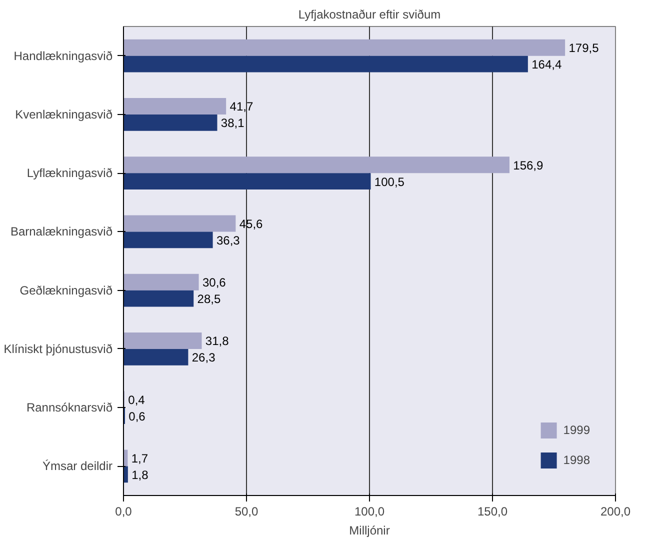 The height and width of the screenshot is (544, 647). Describe the element at coordinates (232, 123) in the screenshot. I see `data-label: 38,1` at that location.